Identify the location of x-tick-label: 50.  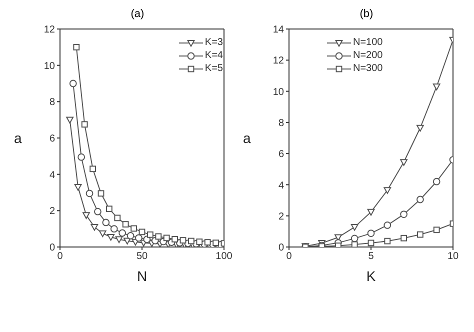
(142, 256).